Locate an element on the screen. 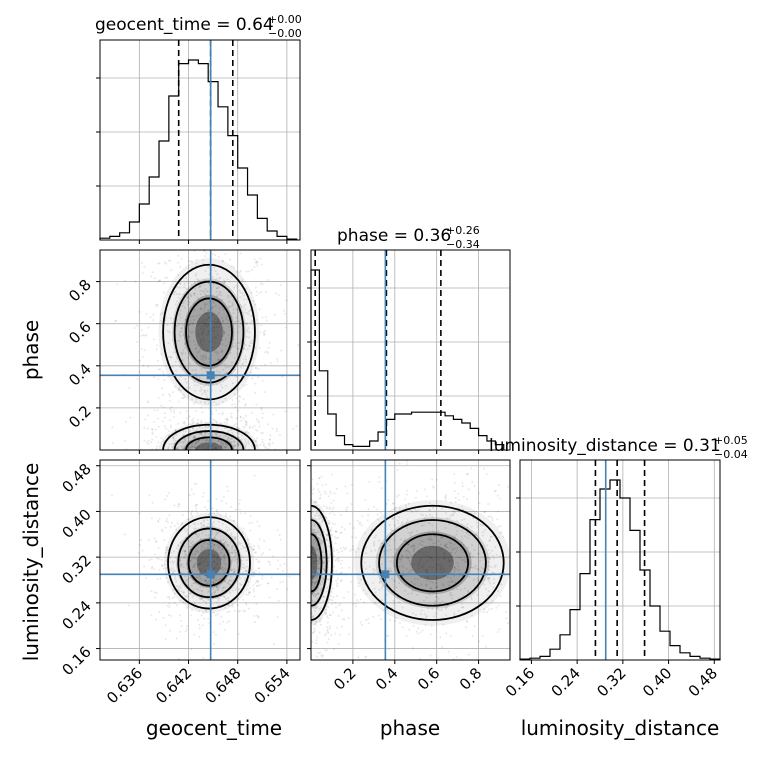 The width and height of the screenshot is (760, 760). density-level is located at coordinates (432, 563).